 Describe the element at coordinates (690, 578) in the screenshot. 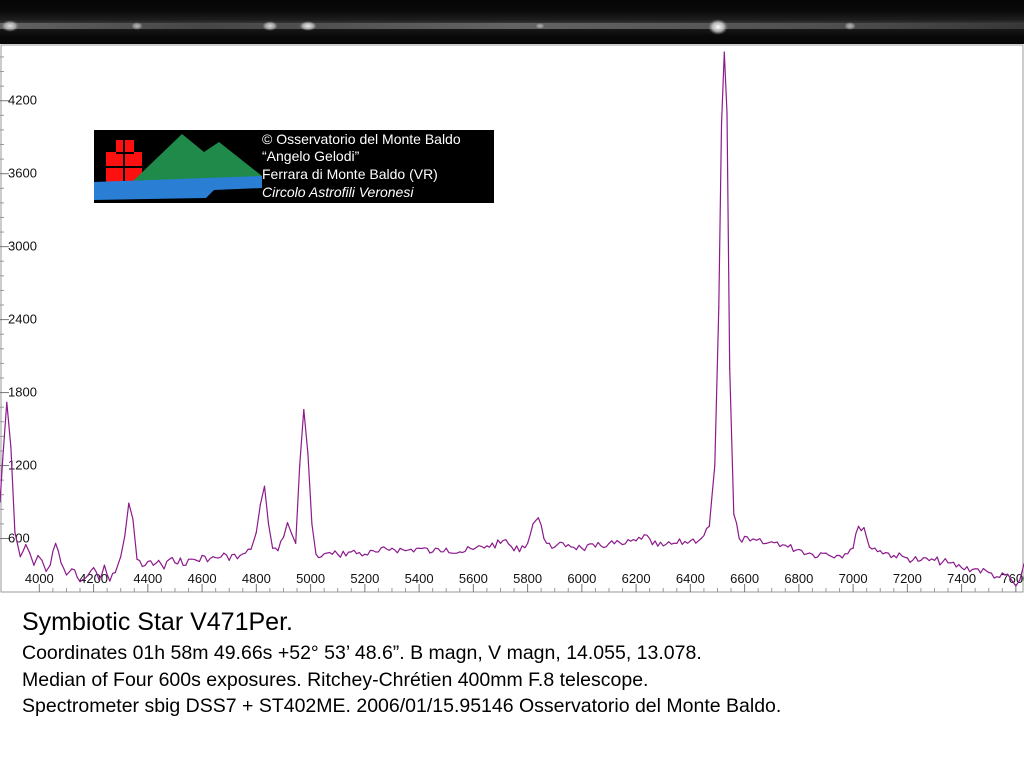

I see `x-tick-label: 6400` at that location.